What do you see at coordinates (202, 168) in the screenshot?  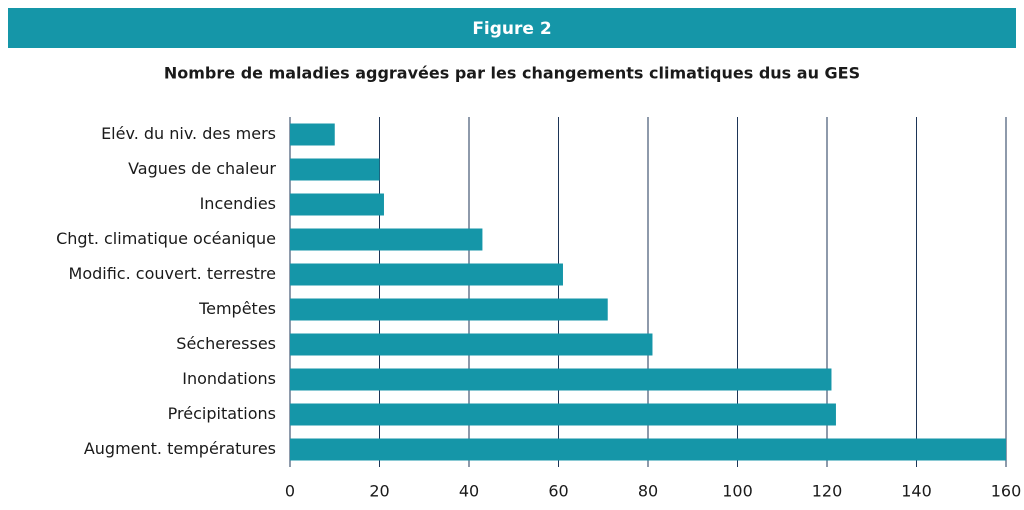 I see `y-tick-label: Vagues de chaleur` at bounding box center [202, 168].